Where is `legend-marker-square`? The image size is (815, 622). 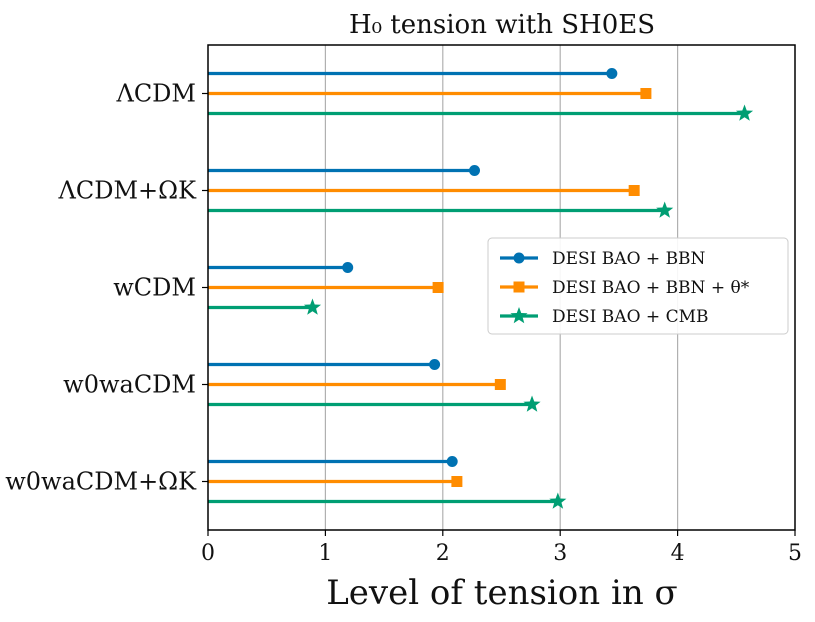 legend-marker-square is located at coordinates (519, 287).